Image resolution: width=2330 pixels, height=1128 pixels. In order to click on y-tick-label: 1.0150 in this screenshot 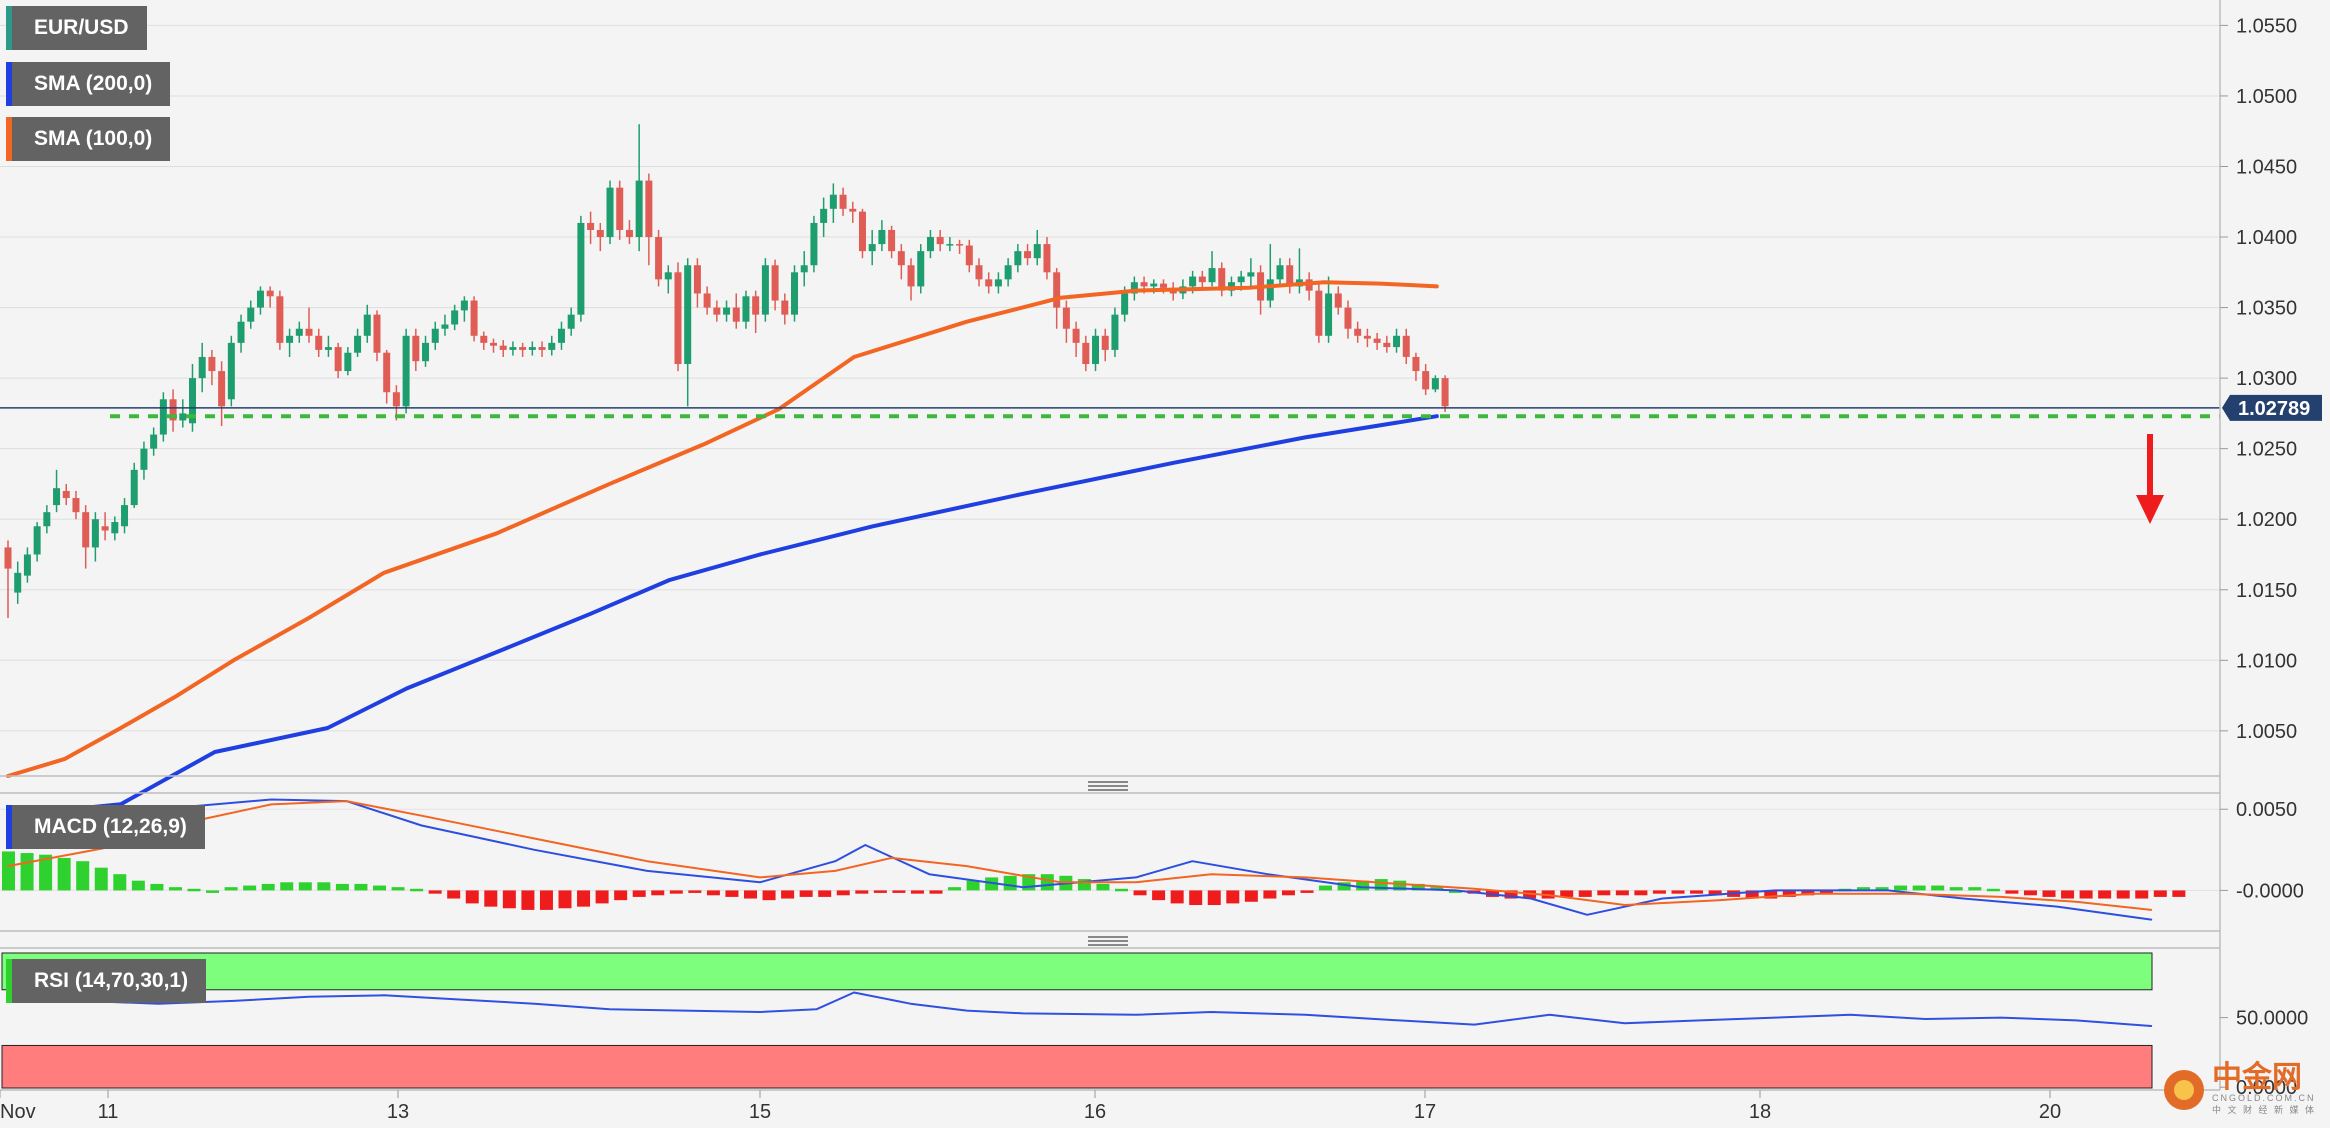, I will do `click(2266, 591)`.